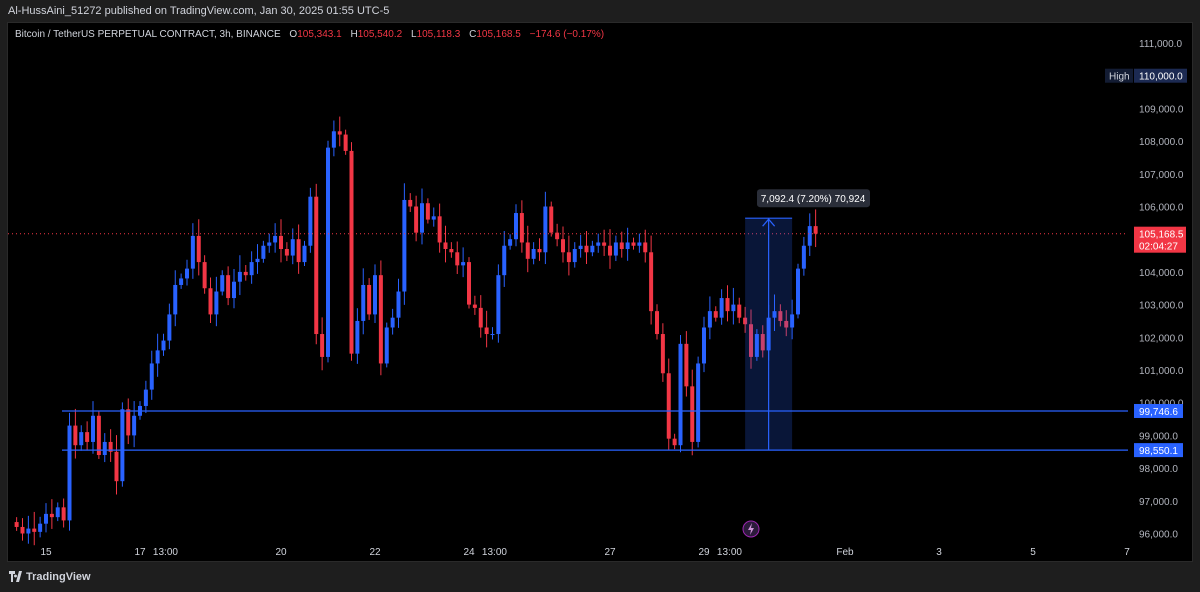 This screenshot has height=592, width=1200. Describe the element at coordinates (1161, 175) in the screenshot. I see `price-tick-label: 107,000.0` at that location.